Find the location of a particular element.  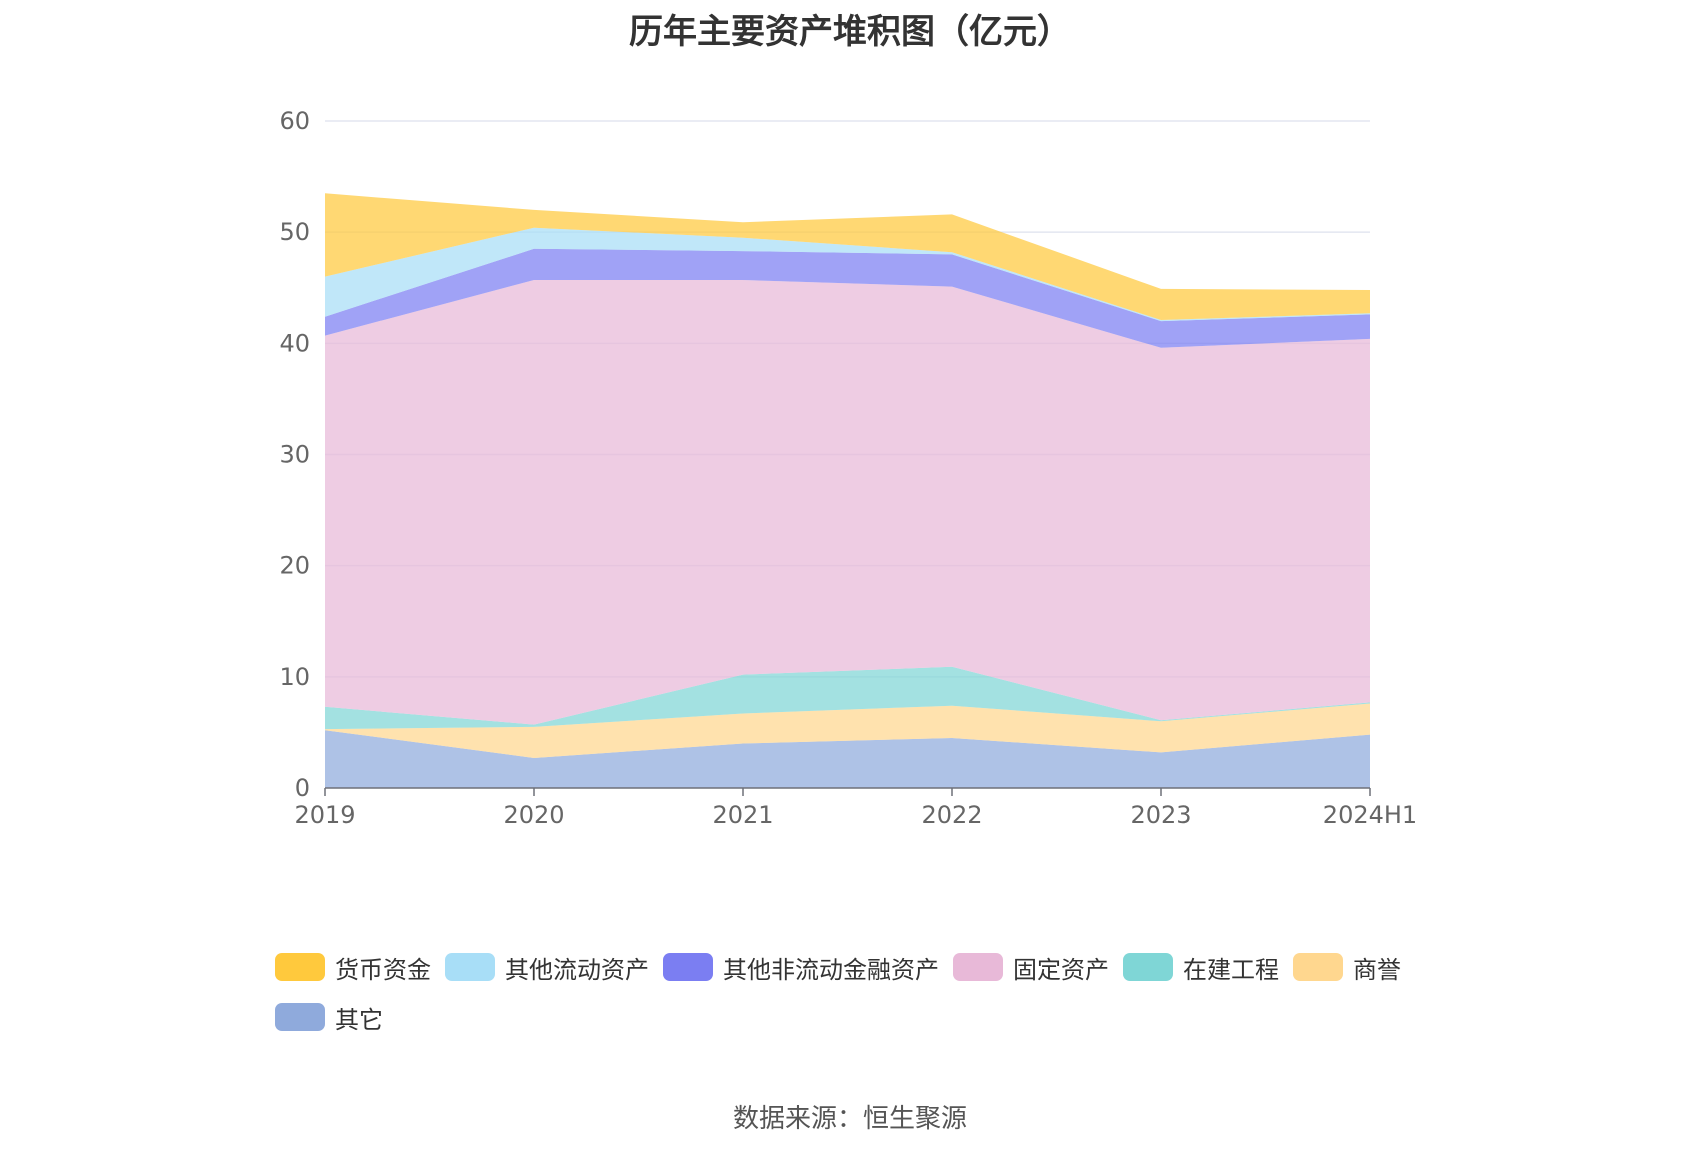

y-tick-label: 50 is located at coordinates (294, 232).